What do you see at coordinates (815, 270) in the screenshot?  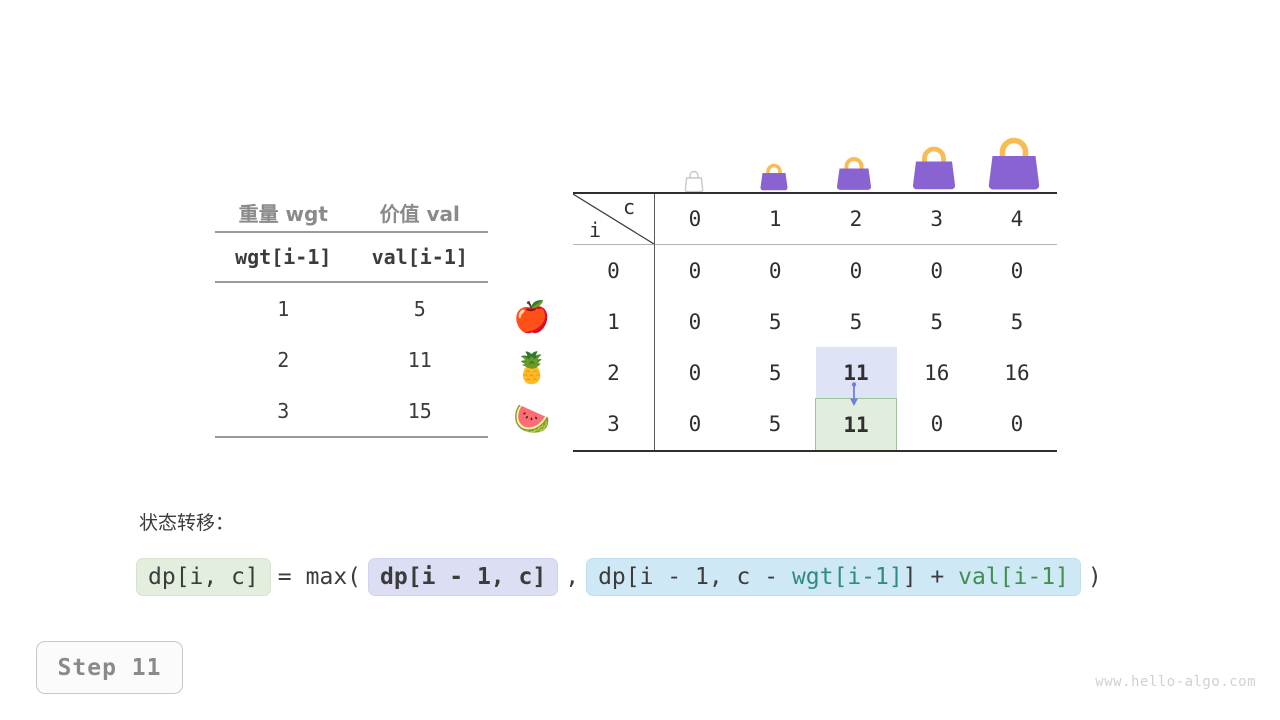 I see `dp-table-row: 0 0 0 0 0 0` at bounding box center [815, 270].